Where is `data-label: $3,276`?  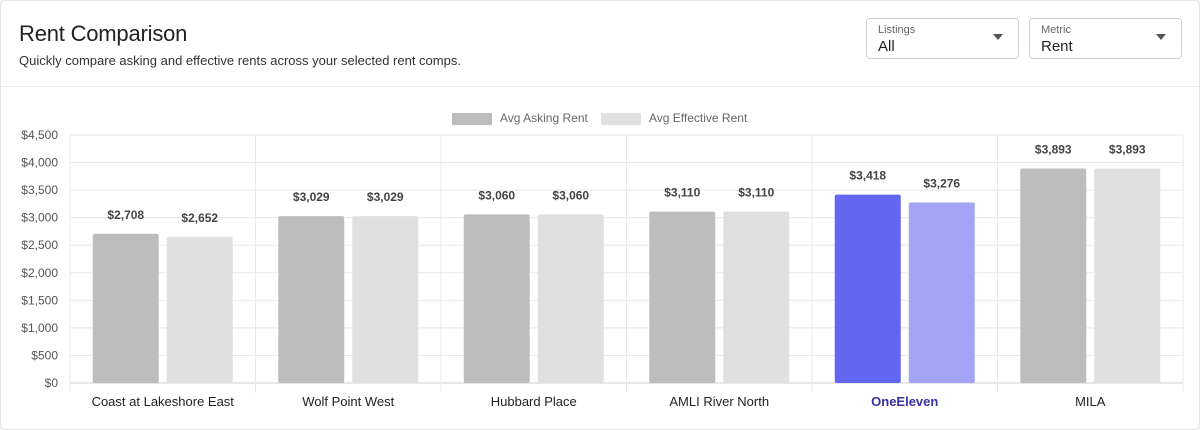 data-label: $3,276 is located at coordinates (941, 183).